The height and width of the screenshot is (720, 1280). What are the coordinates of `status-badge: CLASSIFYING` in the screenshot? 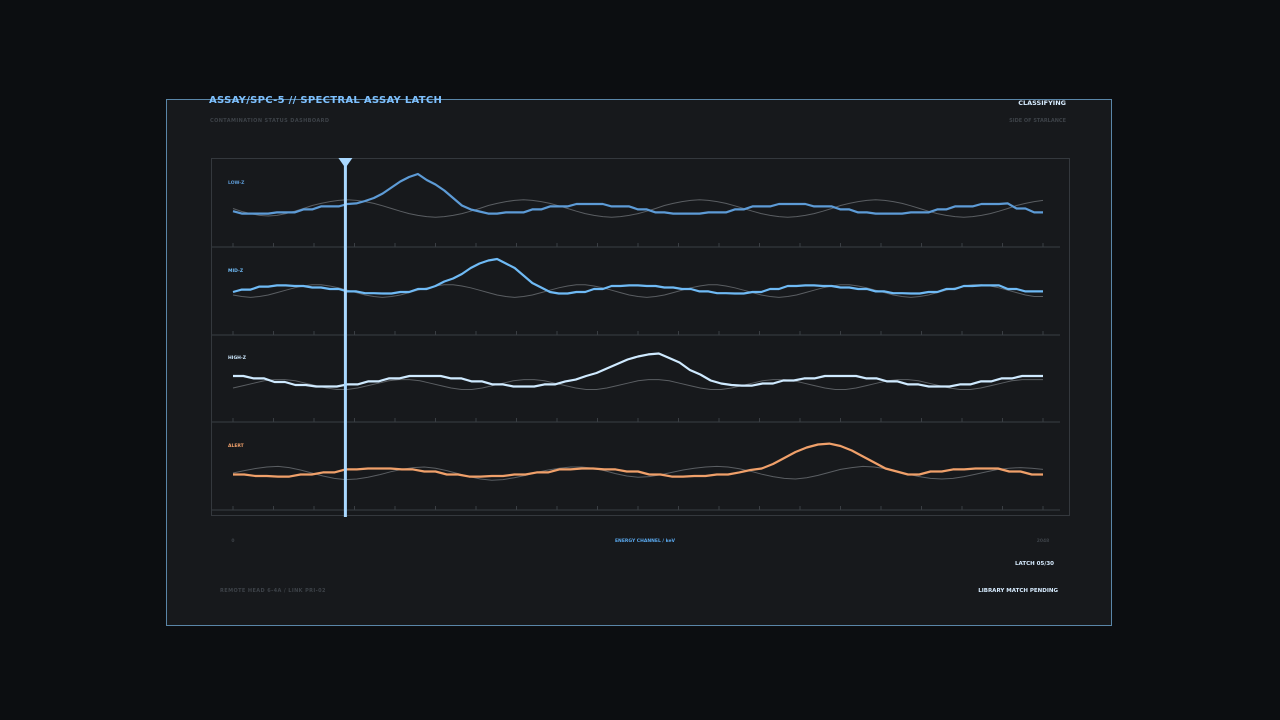 It's located at (1042, 103).